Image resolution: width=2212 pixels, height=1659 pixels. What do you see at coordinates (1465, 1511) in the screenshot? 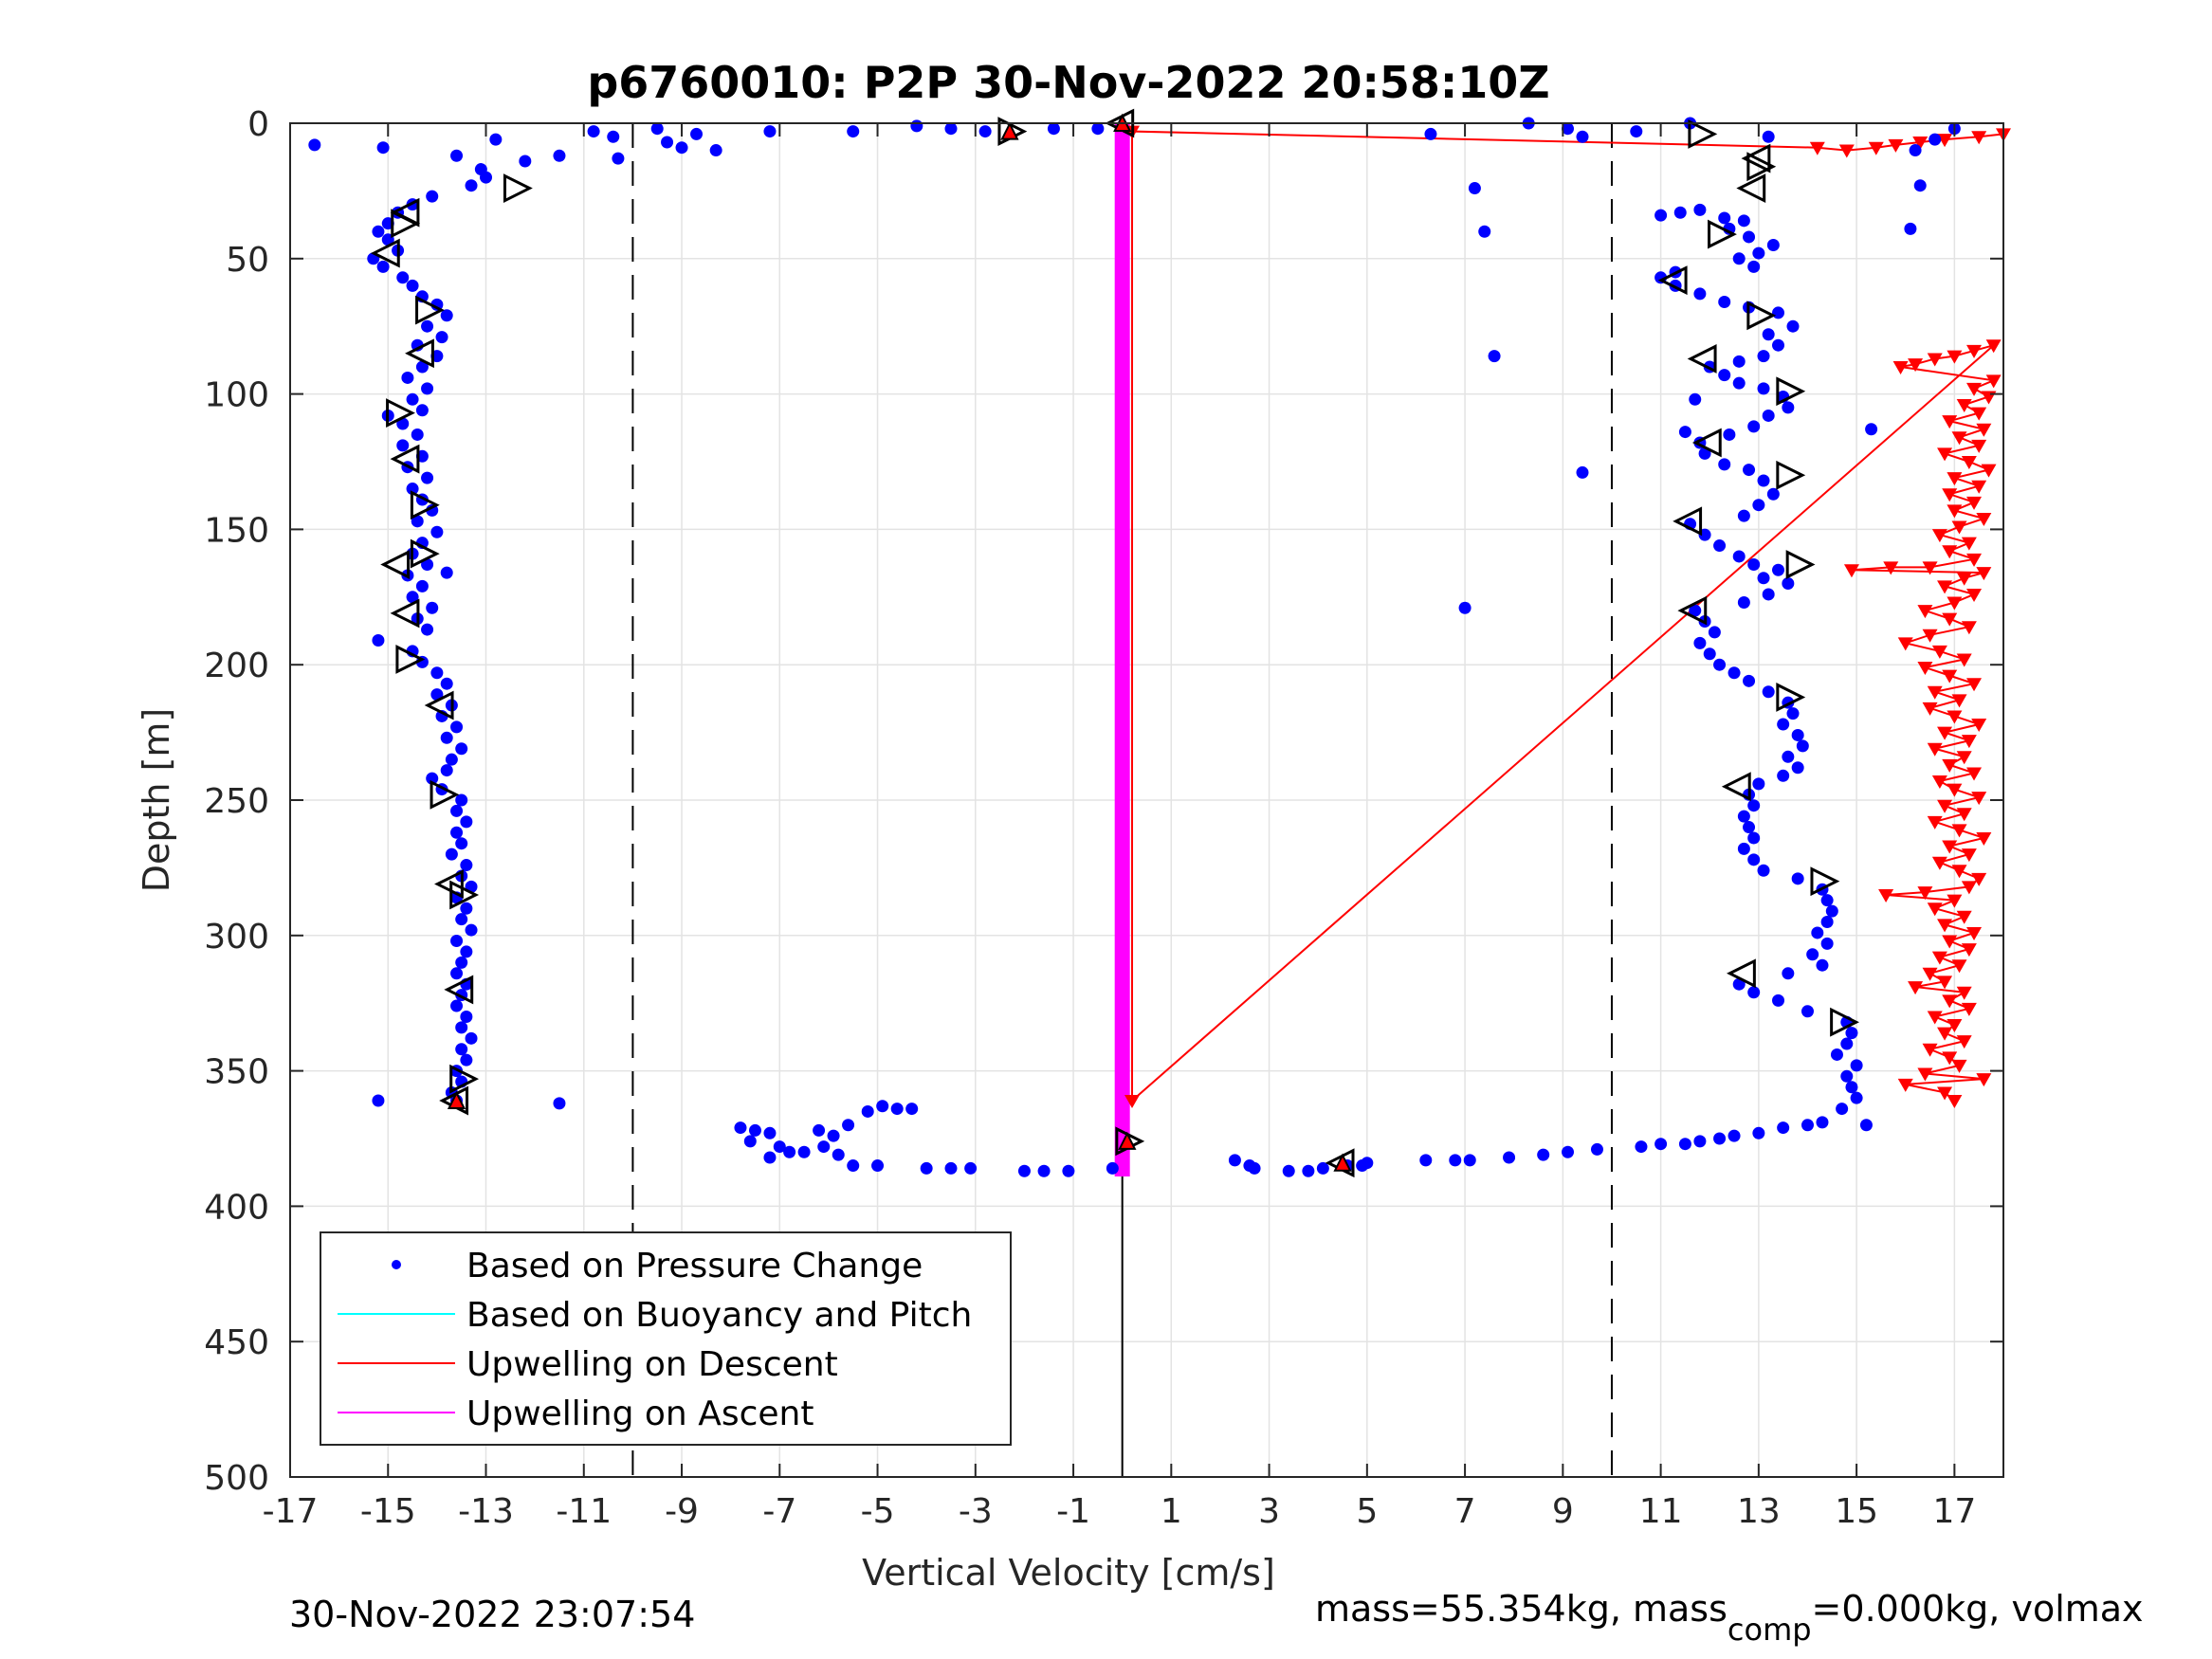
I see `x-tick-label: 7` at bounding box center [1465, 1511].